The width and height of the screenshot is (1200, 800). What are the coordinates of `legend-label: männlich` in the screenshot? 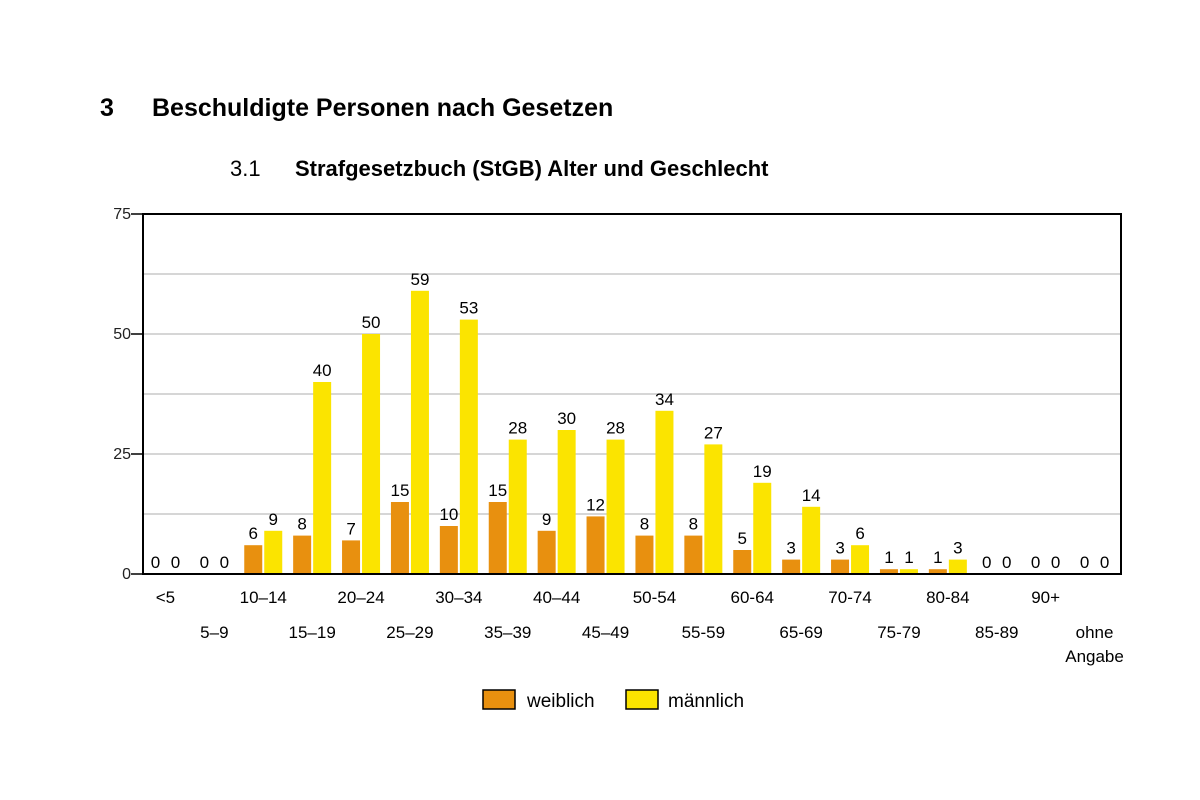 It's located at (706, 701).